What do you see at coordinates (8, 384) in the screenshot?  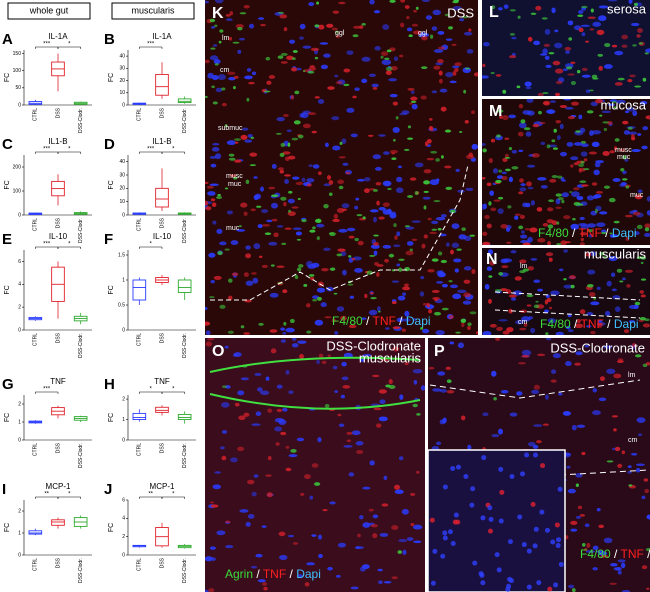 I see `panel-letter: G` at bounding box center [8, 384].